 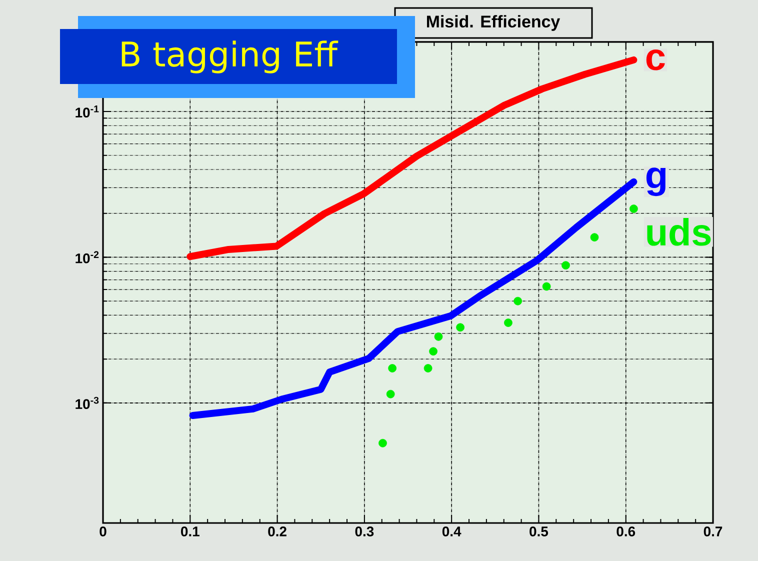 What do you see at coordinates (190, 531) in the screenshot?
I see `x-tick-label: 0.1` at bounding box center [190, 531].